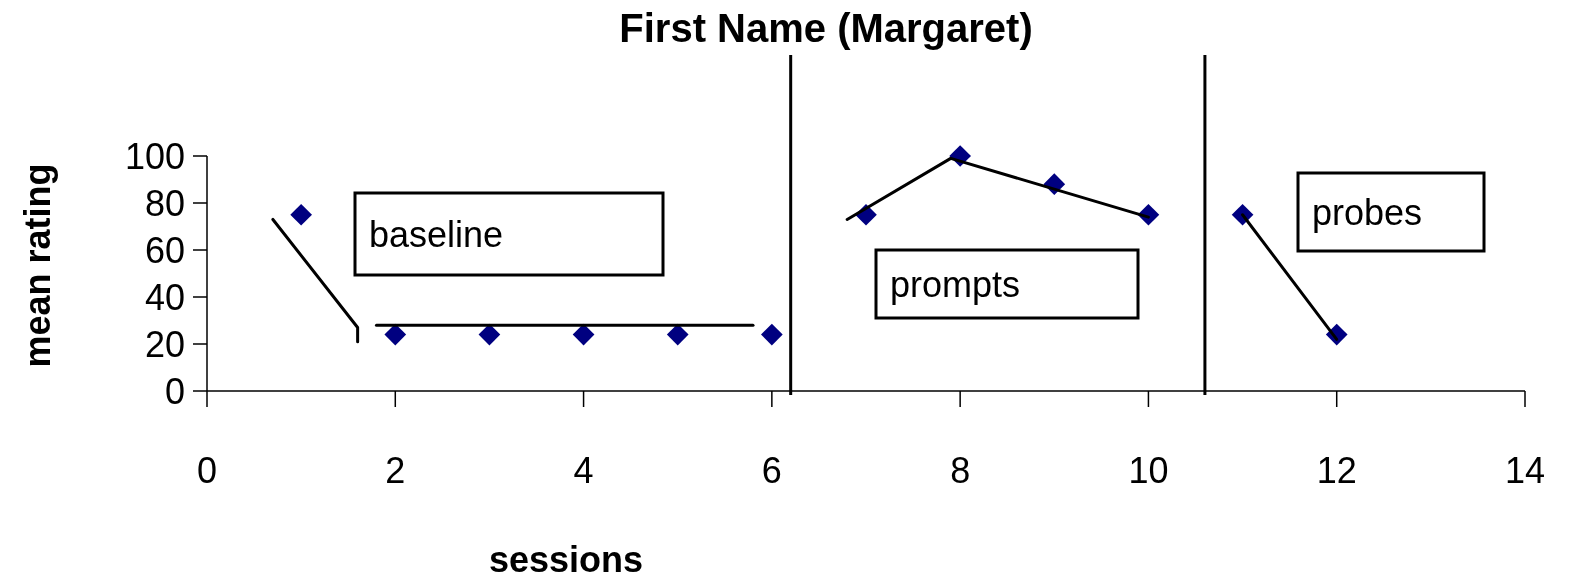  What do you see at coordinates (164, 297) in the screenshot?
I see `y-tick-label: 40` at bounding box center [164, 297].